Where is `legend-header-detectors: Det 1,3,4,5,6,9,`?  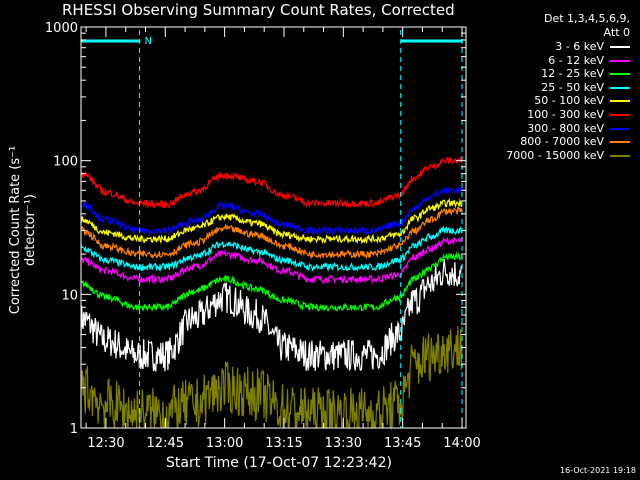 legend-header-detectors: Det 1,3,4,5,6,9, is located at coordinates (586, 18).